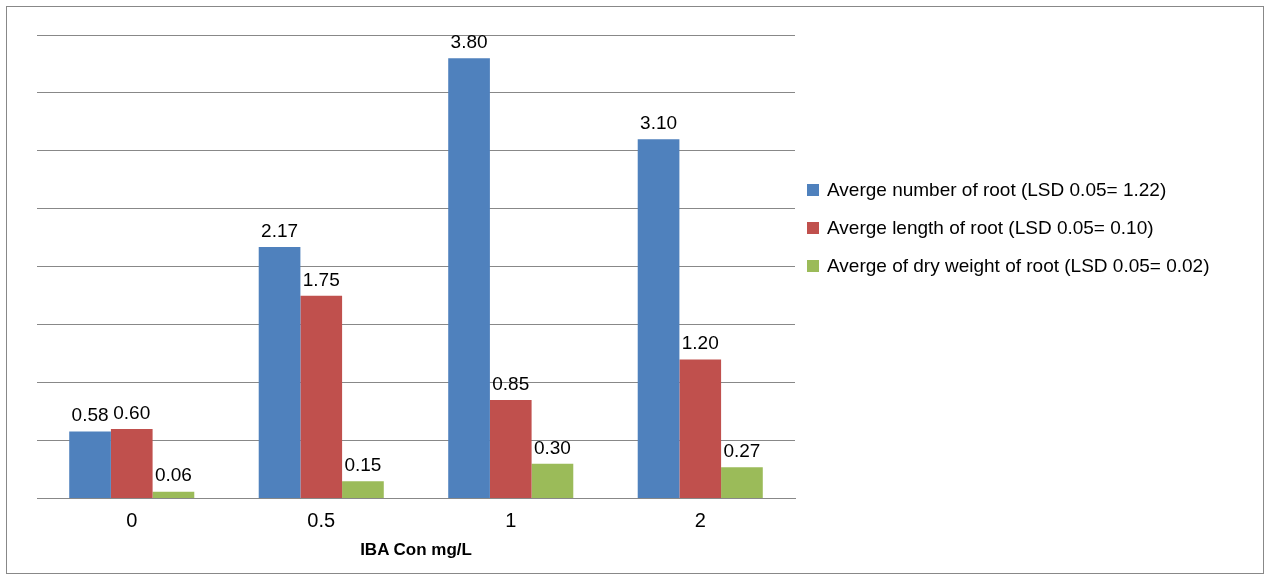 This screenshot has width=1270, height=580. I want to click on data-label: 0.27, so click(742, 451).